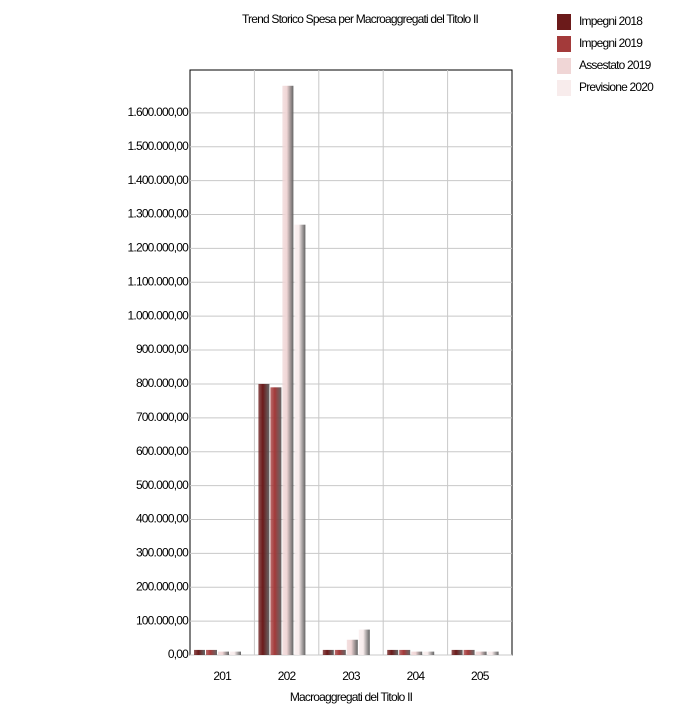 This screenshot has width=683, height=713. I want to click on x-tick-label: 201, so click(222, 676).